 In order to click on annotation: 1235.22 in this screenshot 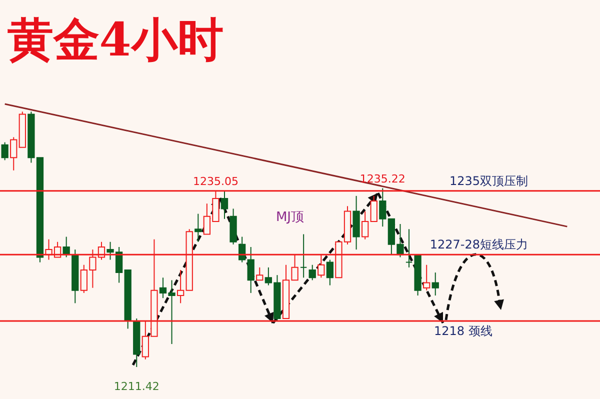, I will do `click(383, 179)`.